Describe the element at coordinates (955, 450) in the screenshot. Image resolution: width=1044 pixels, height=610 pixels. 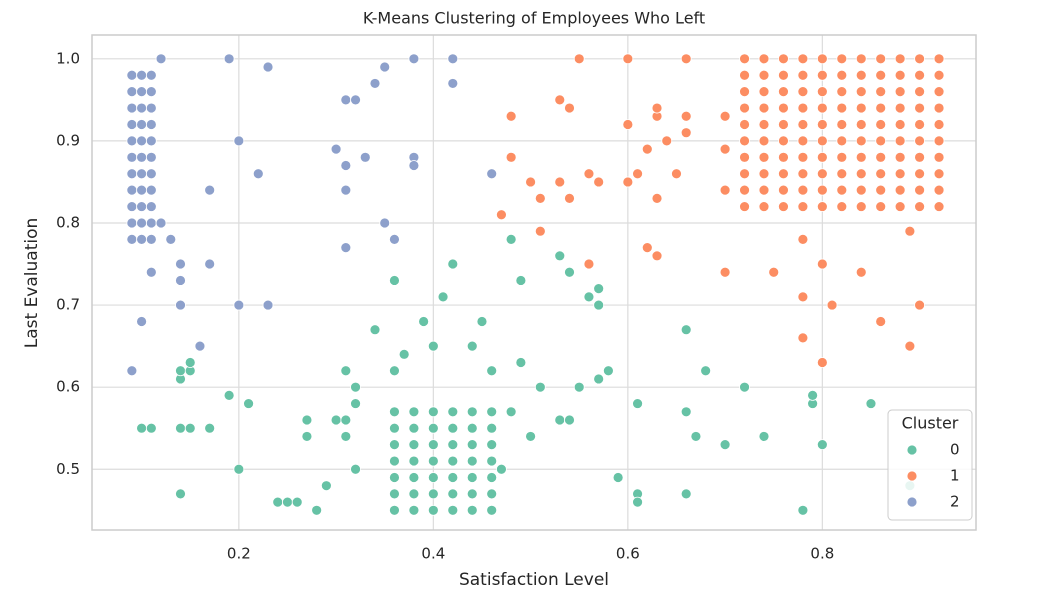
I see `legend-label: 0` at that location.